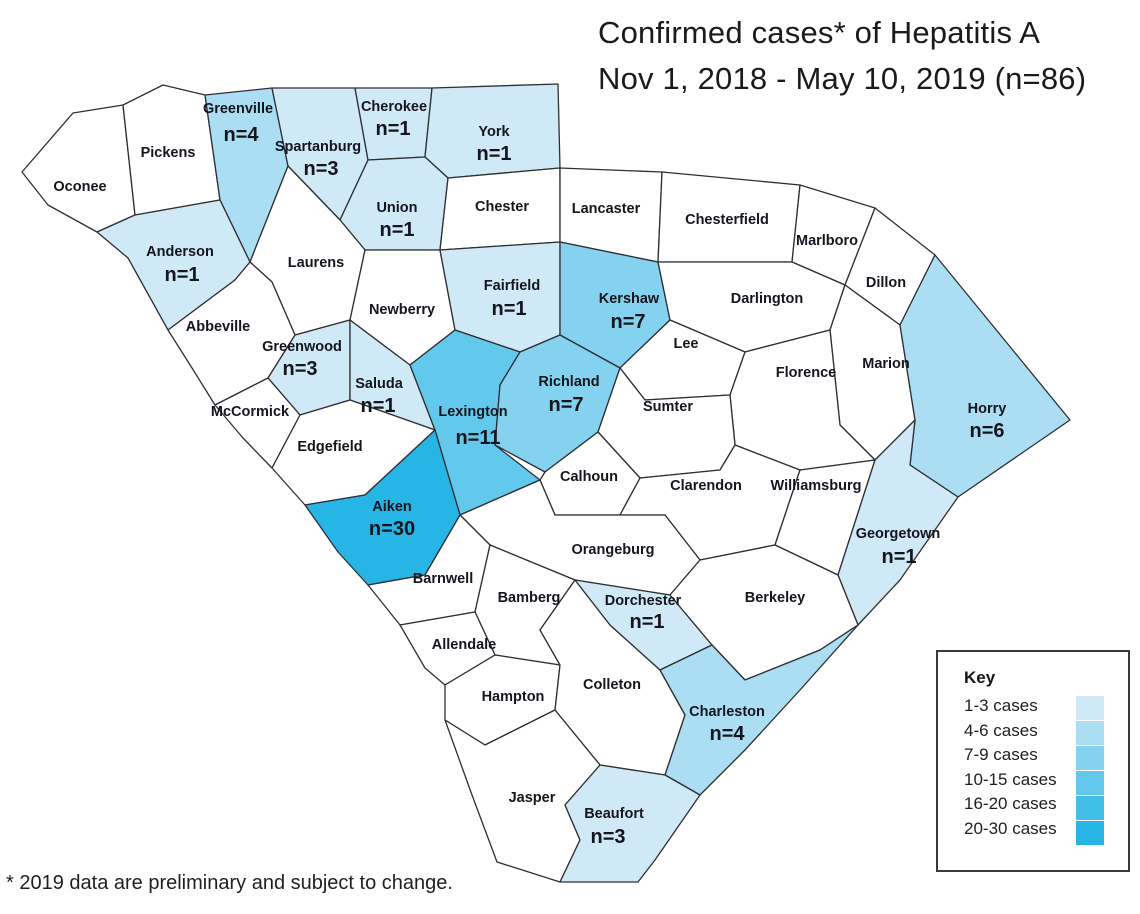 Image resolution: width=1140 pixels, height=914 pixels. Describe the element at coordinates (686, 344) in the screenshot. I see `county-lee-name: Lee` at that location.